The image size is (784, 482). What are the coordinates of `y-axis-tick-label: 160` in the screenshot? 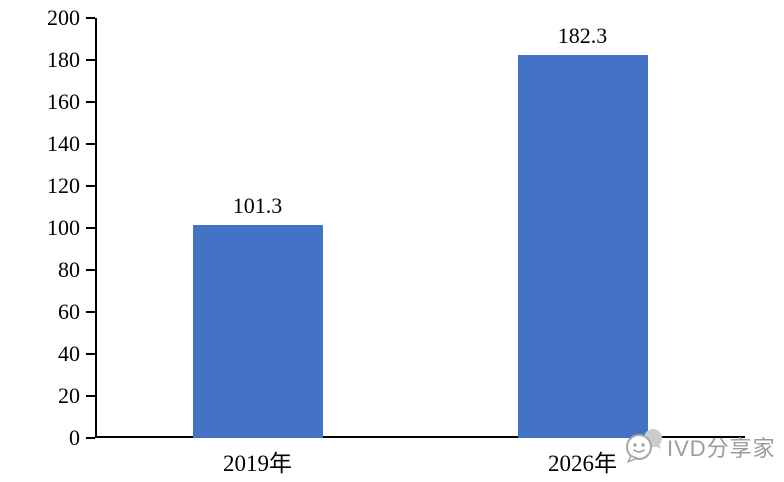 It's located at (63, 101).